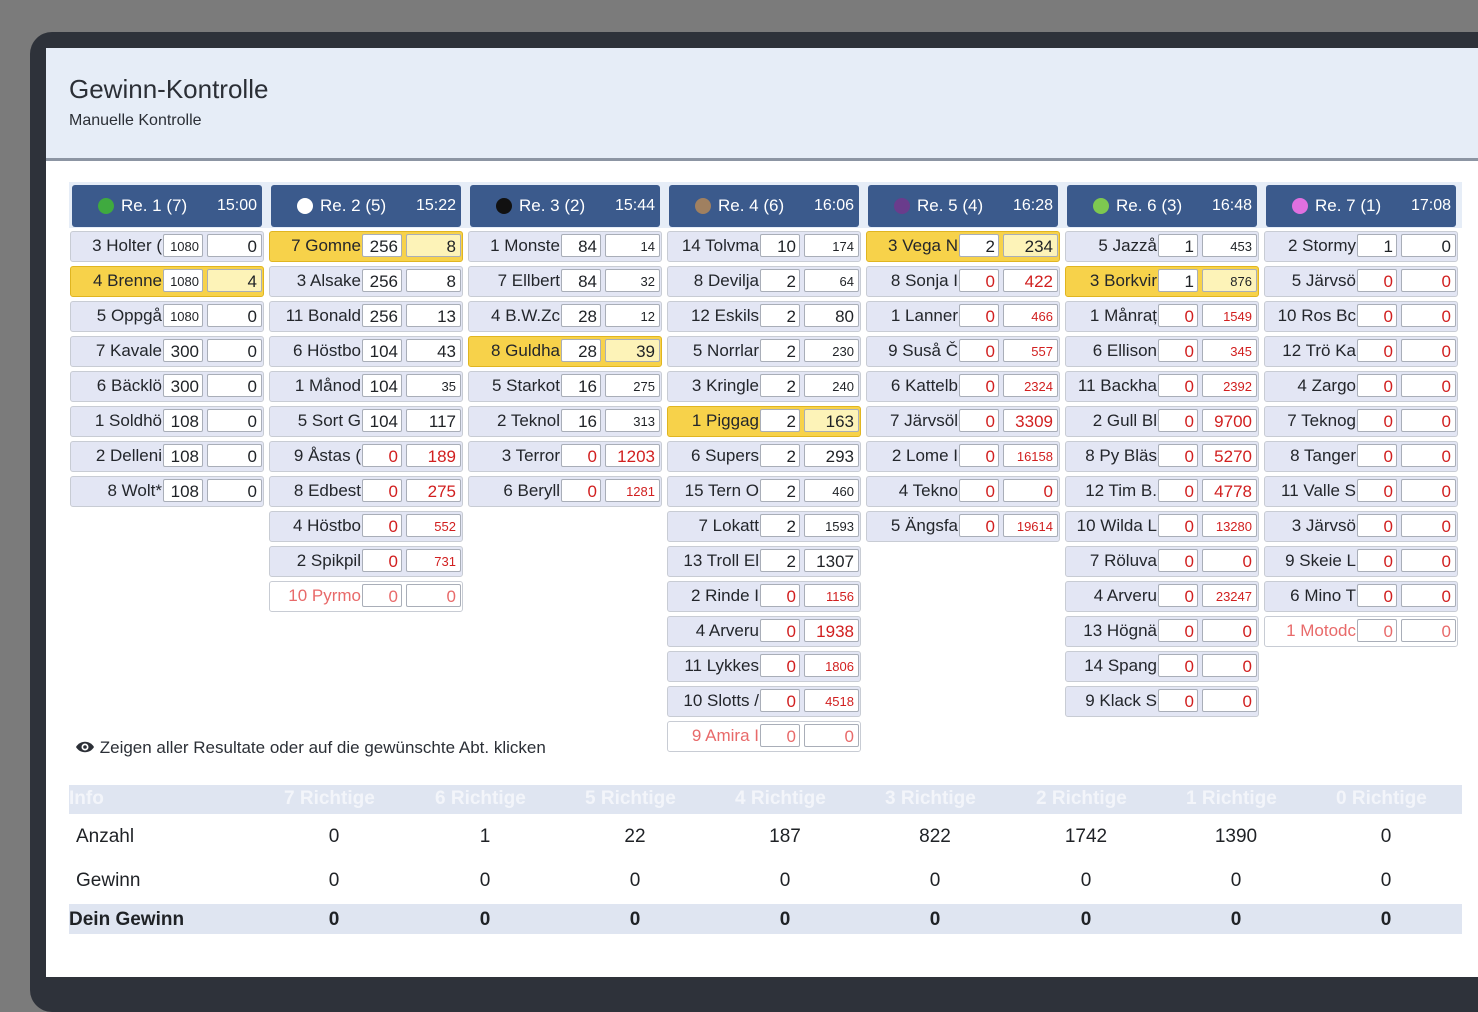 The width and height of the screenshot is (1478, 1012). Describe the element at coordinates (764, 491) in the screenshot. I see `horse-row: 15 Tern O 2 460` at that location.